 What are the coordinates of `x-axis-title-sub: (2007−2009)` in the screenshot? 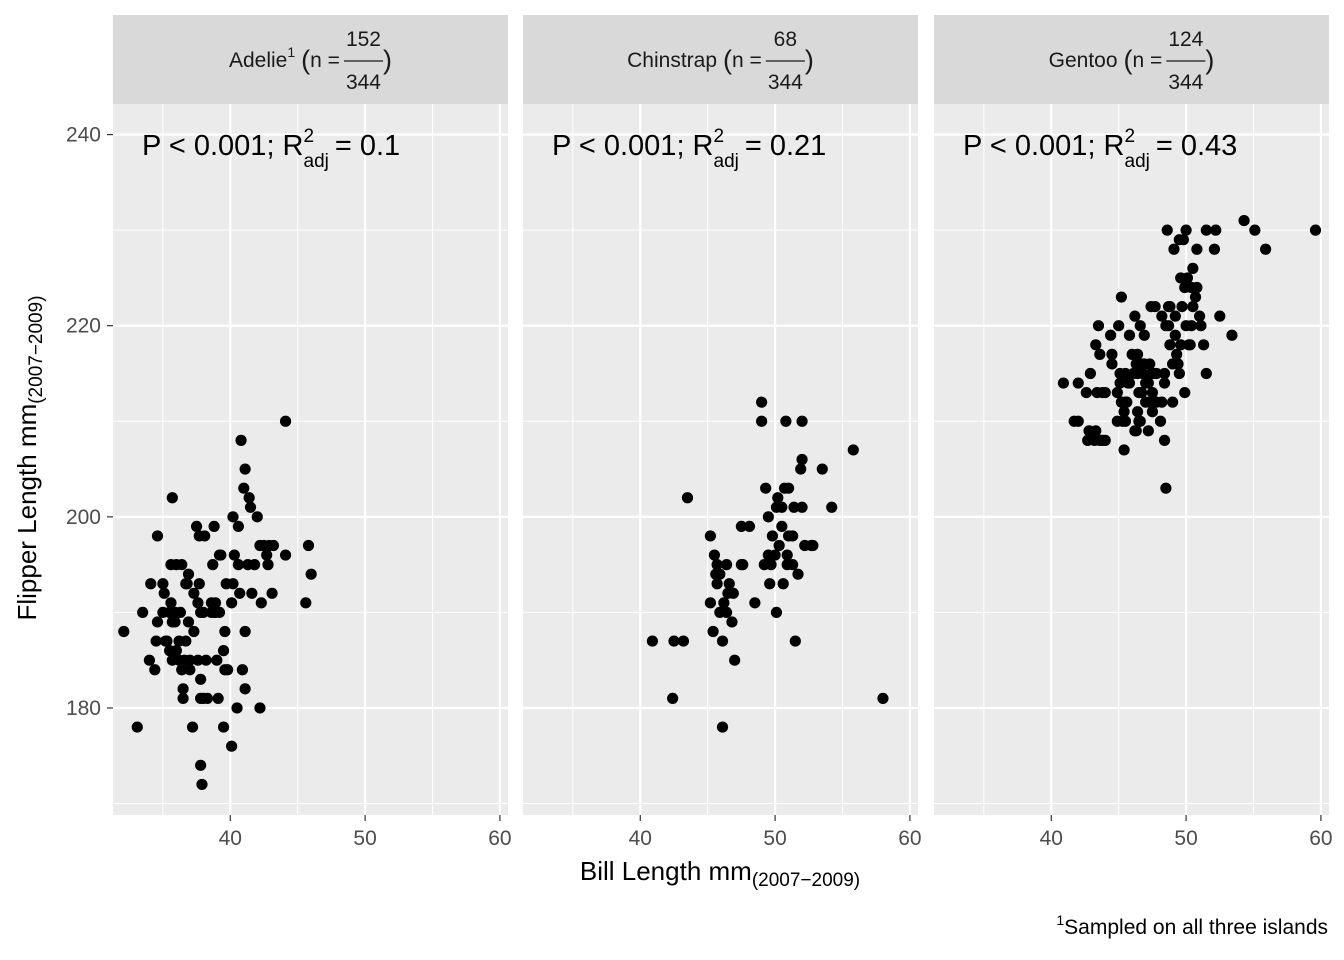 It's located at (806, 880).